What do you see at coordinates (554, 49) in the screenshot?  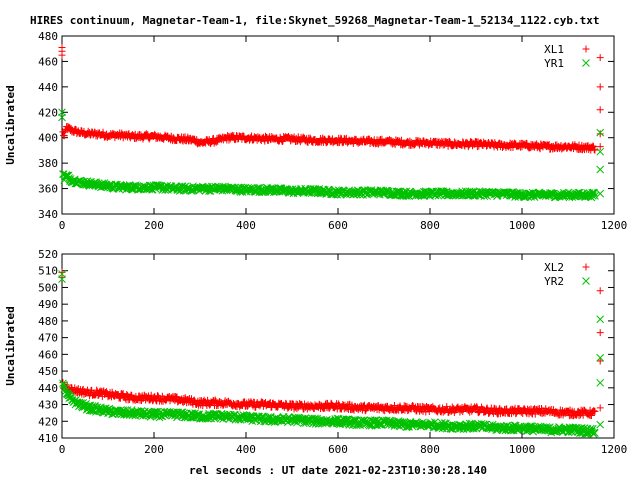 I see `legend-label: XL1` at bounding box center [554, 49].